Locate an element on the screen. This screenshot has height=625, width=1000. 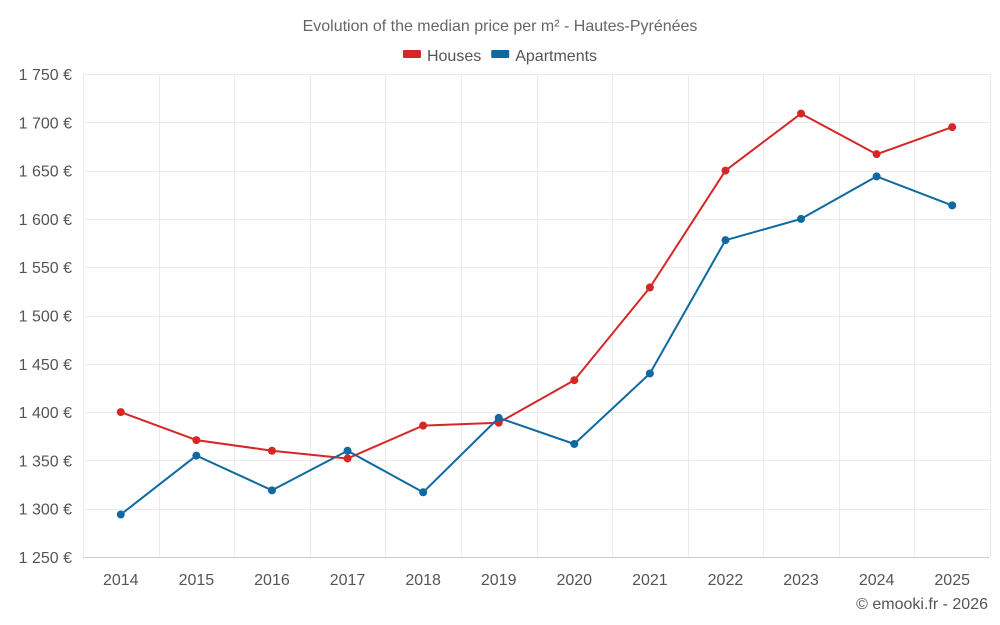
legend: Houses Apartments is located at coordinates (499, 56).